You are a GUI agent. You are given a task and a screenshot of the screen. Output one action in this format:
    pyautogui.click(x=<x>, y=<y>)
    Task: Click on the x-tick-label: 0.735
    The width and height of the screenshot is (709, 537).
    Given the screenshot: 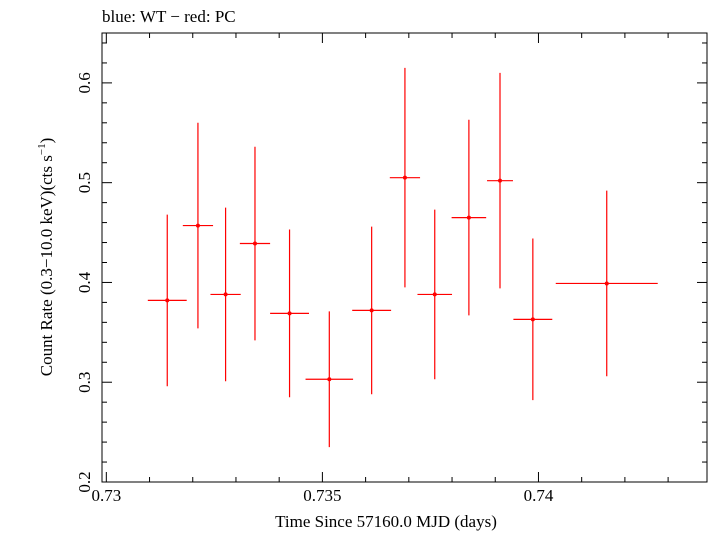 What is the action you would take?
    pyautogui.click(x=322, y=495)
    